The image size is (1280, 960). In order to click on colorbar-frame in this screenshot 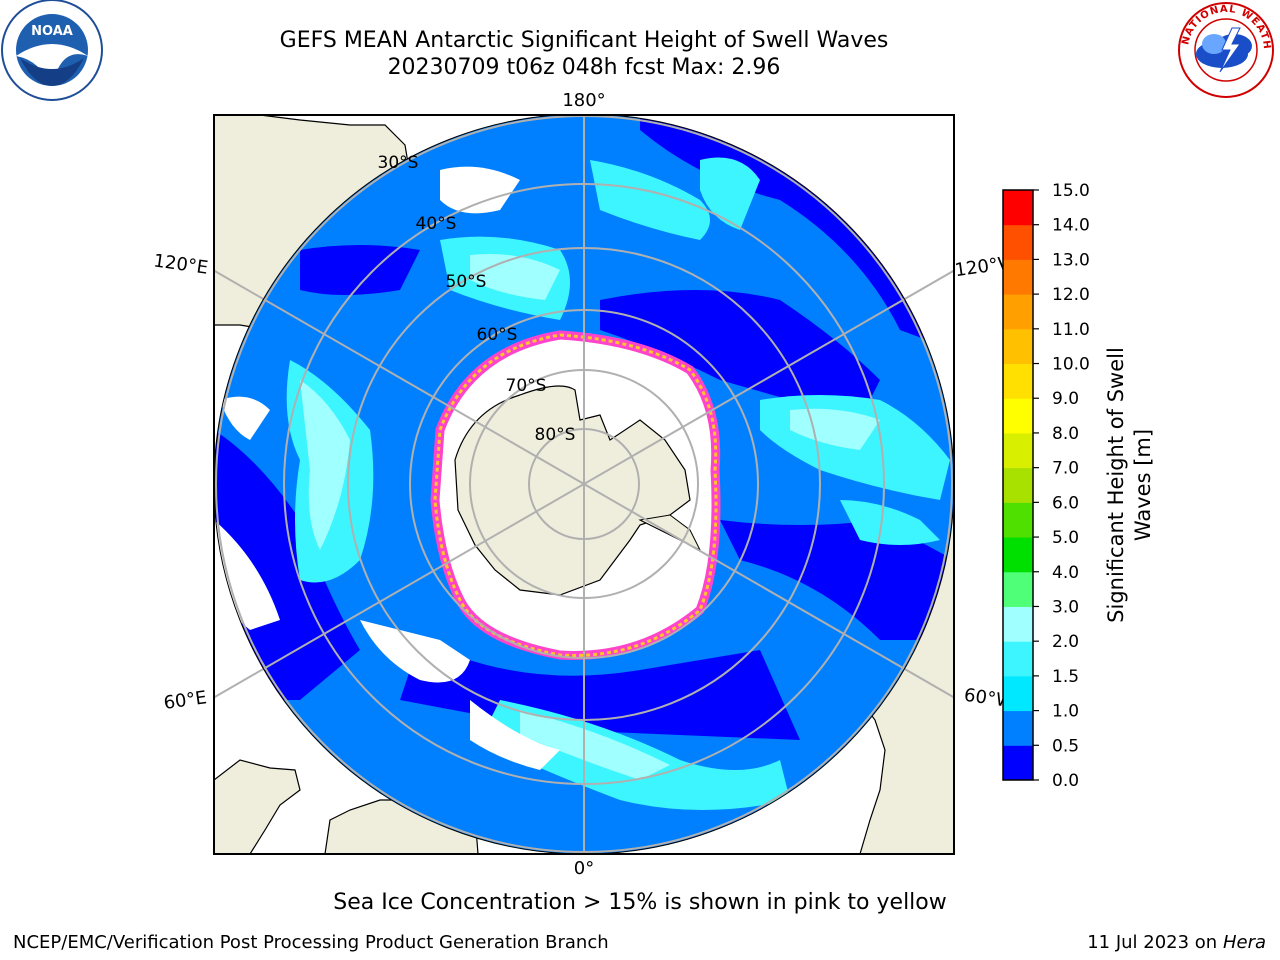, I will do `click(1018, 485)`.